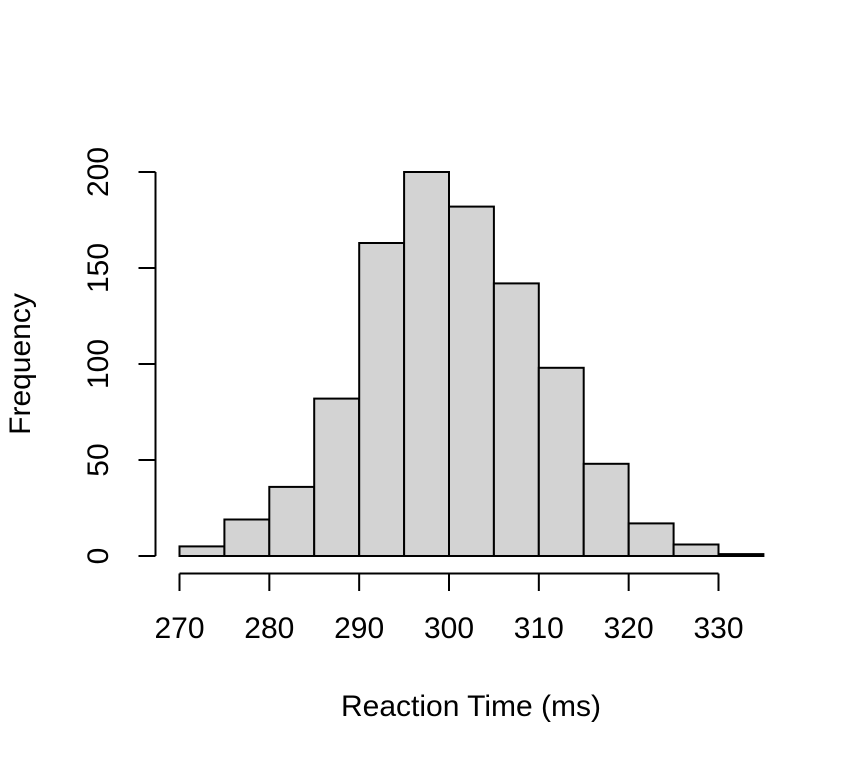  What do you see at coordinates (539, 628) in the screenshot?
I see `x-tick-label: 310` at bounding box center [539, 628].